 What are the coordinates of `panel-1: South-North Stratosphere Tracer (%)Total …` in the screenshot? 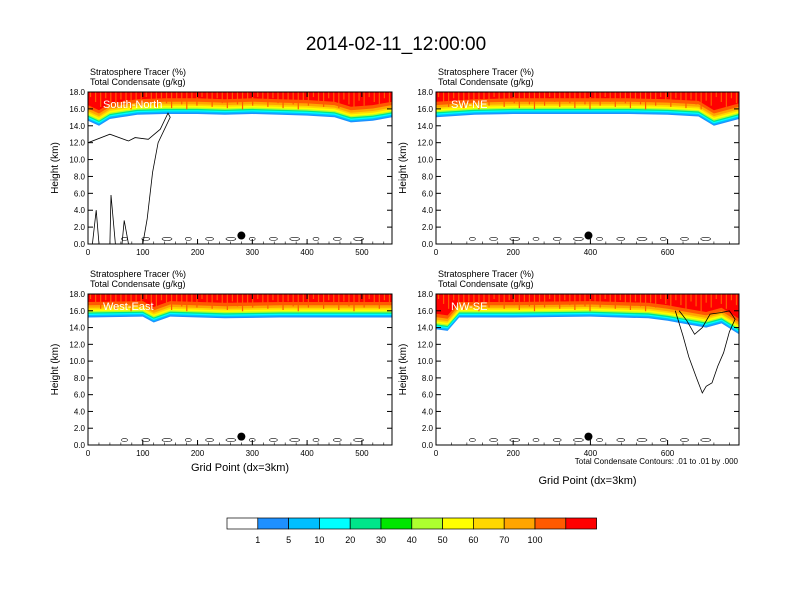 It's located at (221, 162).